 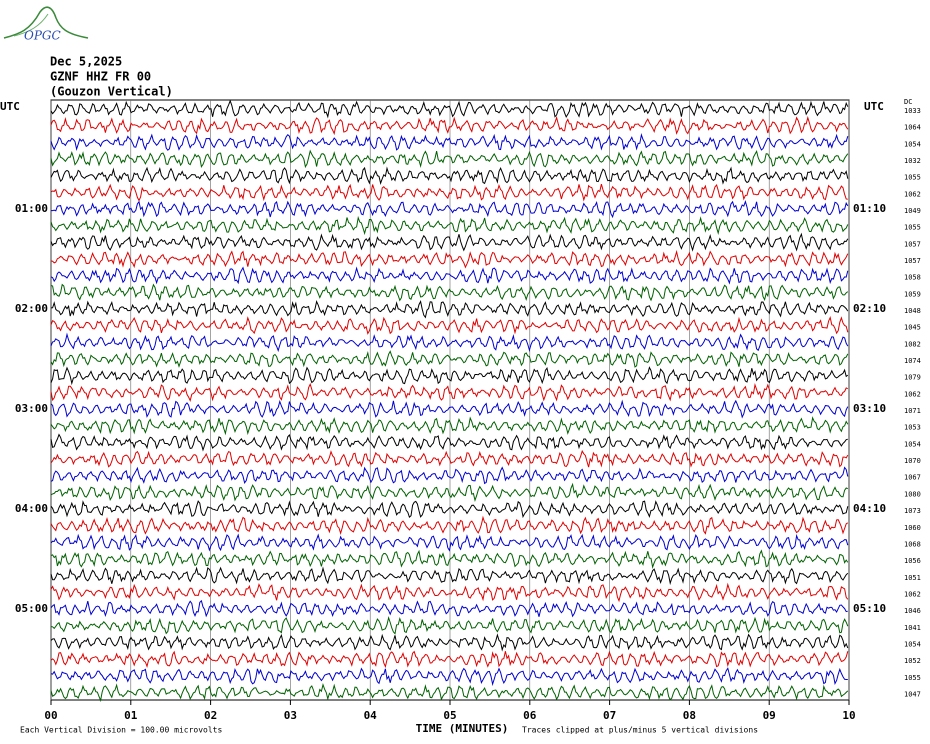 What do you see at coordinates (462, 728) in the screenshot?
I see `x-axis-title: TIME (MINUTES)` at bounding box center [462, 728].